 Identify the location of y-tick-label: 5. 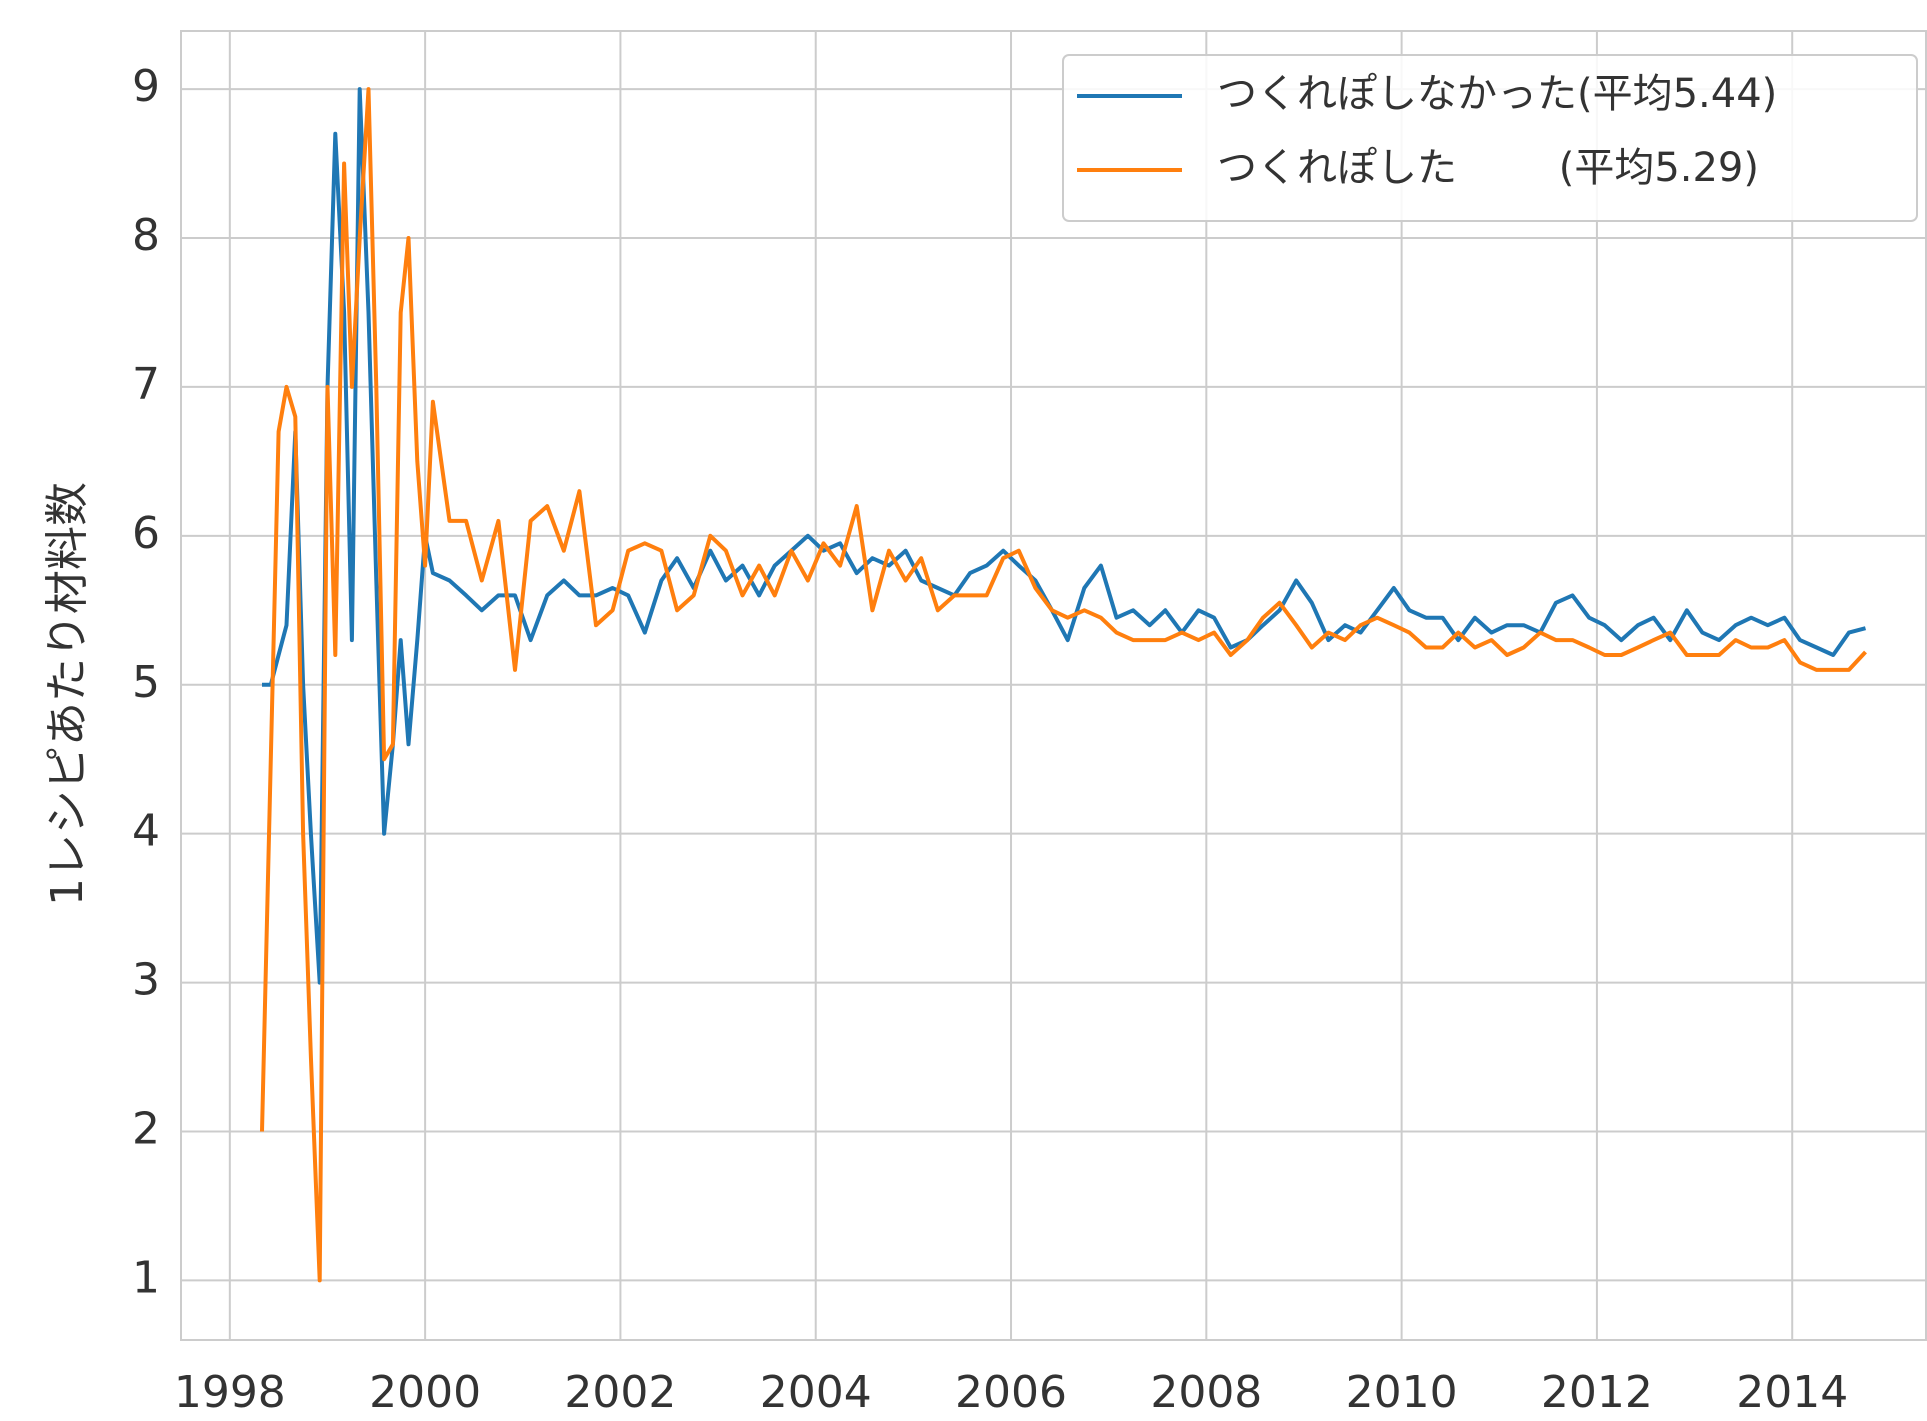
(146, 682).